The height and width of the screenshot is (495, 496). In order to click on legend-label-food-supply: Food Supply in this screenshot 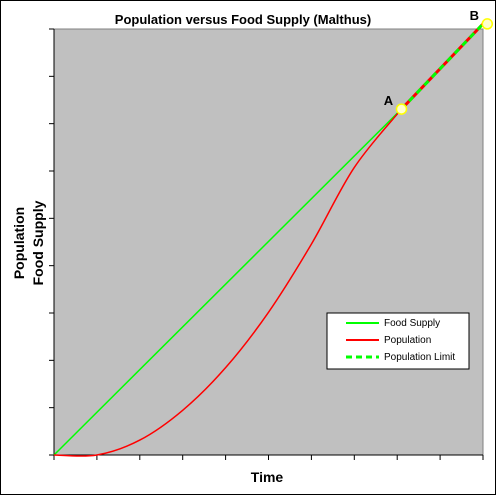, I will do `click(412, 323)`.